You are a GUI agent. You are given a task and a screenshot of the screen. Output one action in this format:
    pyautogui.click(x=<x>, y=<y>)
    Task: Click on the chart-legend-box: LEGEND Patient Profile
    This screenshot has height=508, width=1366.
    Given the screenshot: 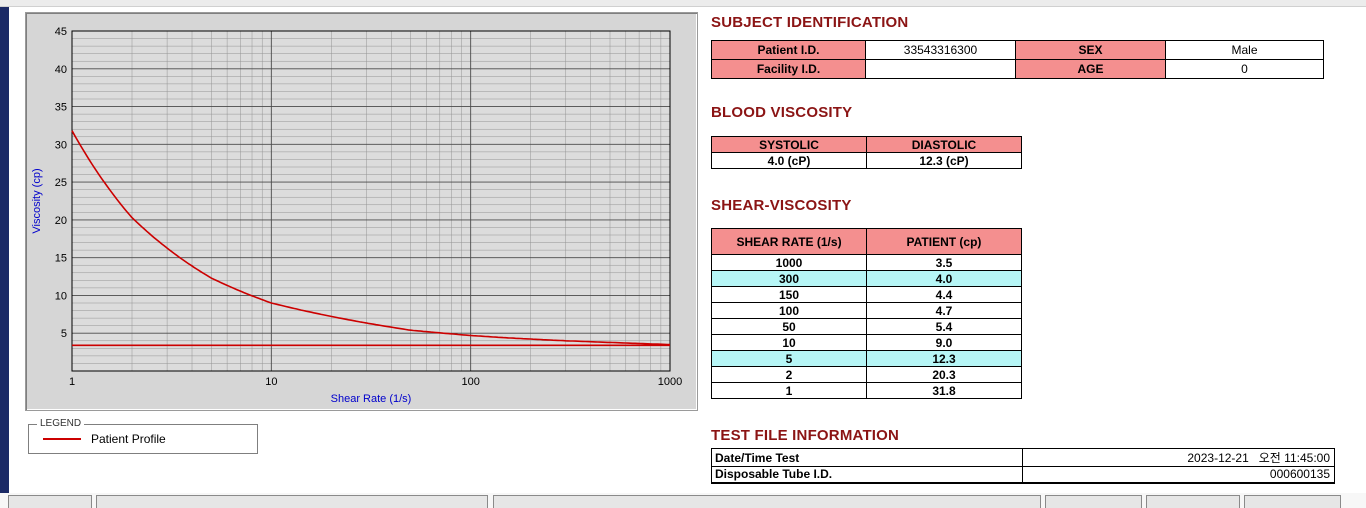 What is the action you would take?
    pyautogui.click(x=143, y=436)
    